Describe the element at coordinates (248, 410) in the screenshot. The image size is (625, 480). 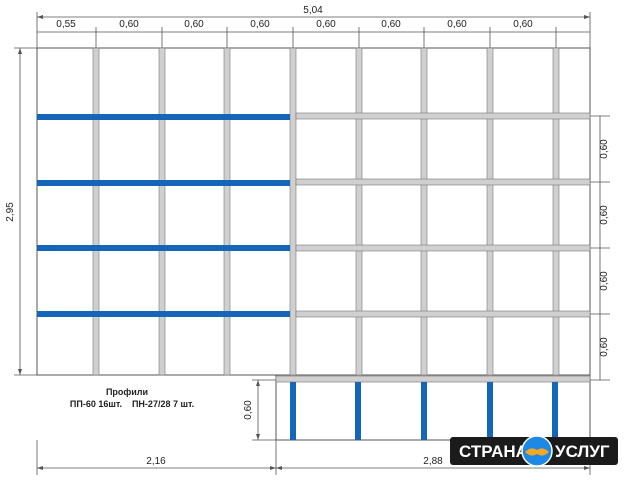
I see `dim-lower-height: 0,60` at that location.